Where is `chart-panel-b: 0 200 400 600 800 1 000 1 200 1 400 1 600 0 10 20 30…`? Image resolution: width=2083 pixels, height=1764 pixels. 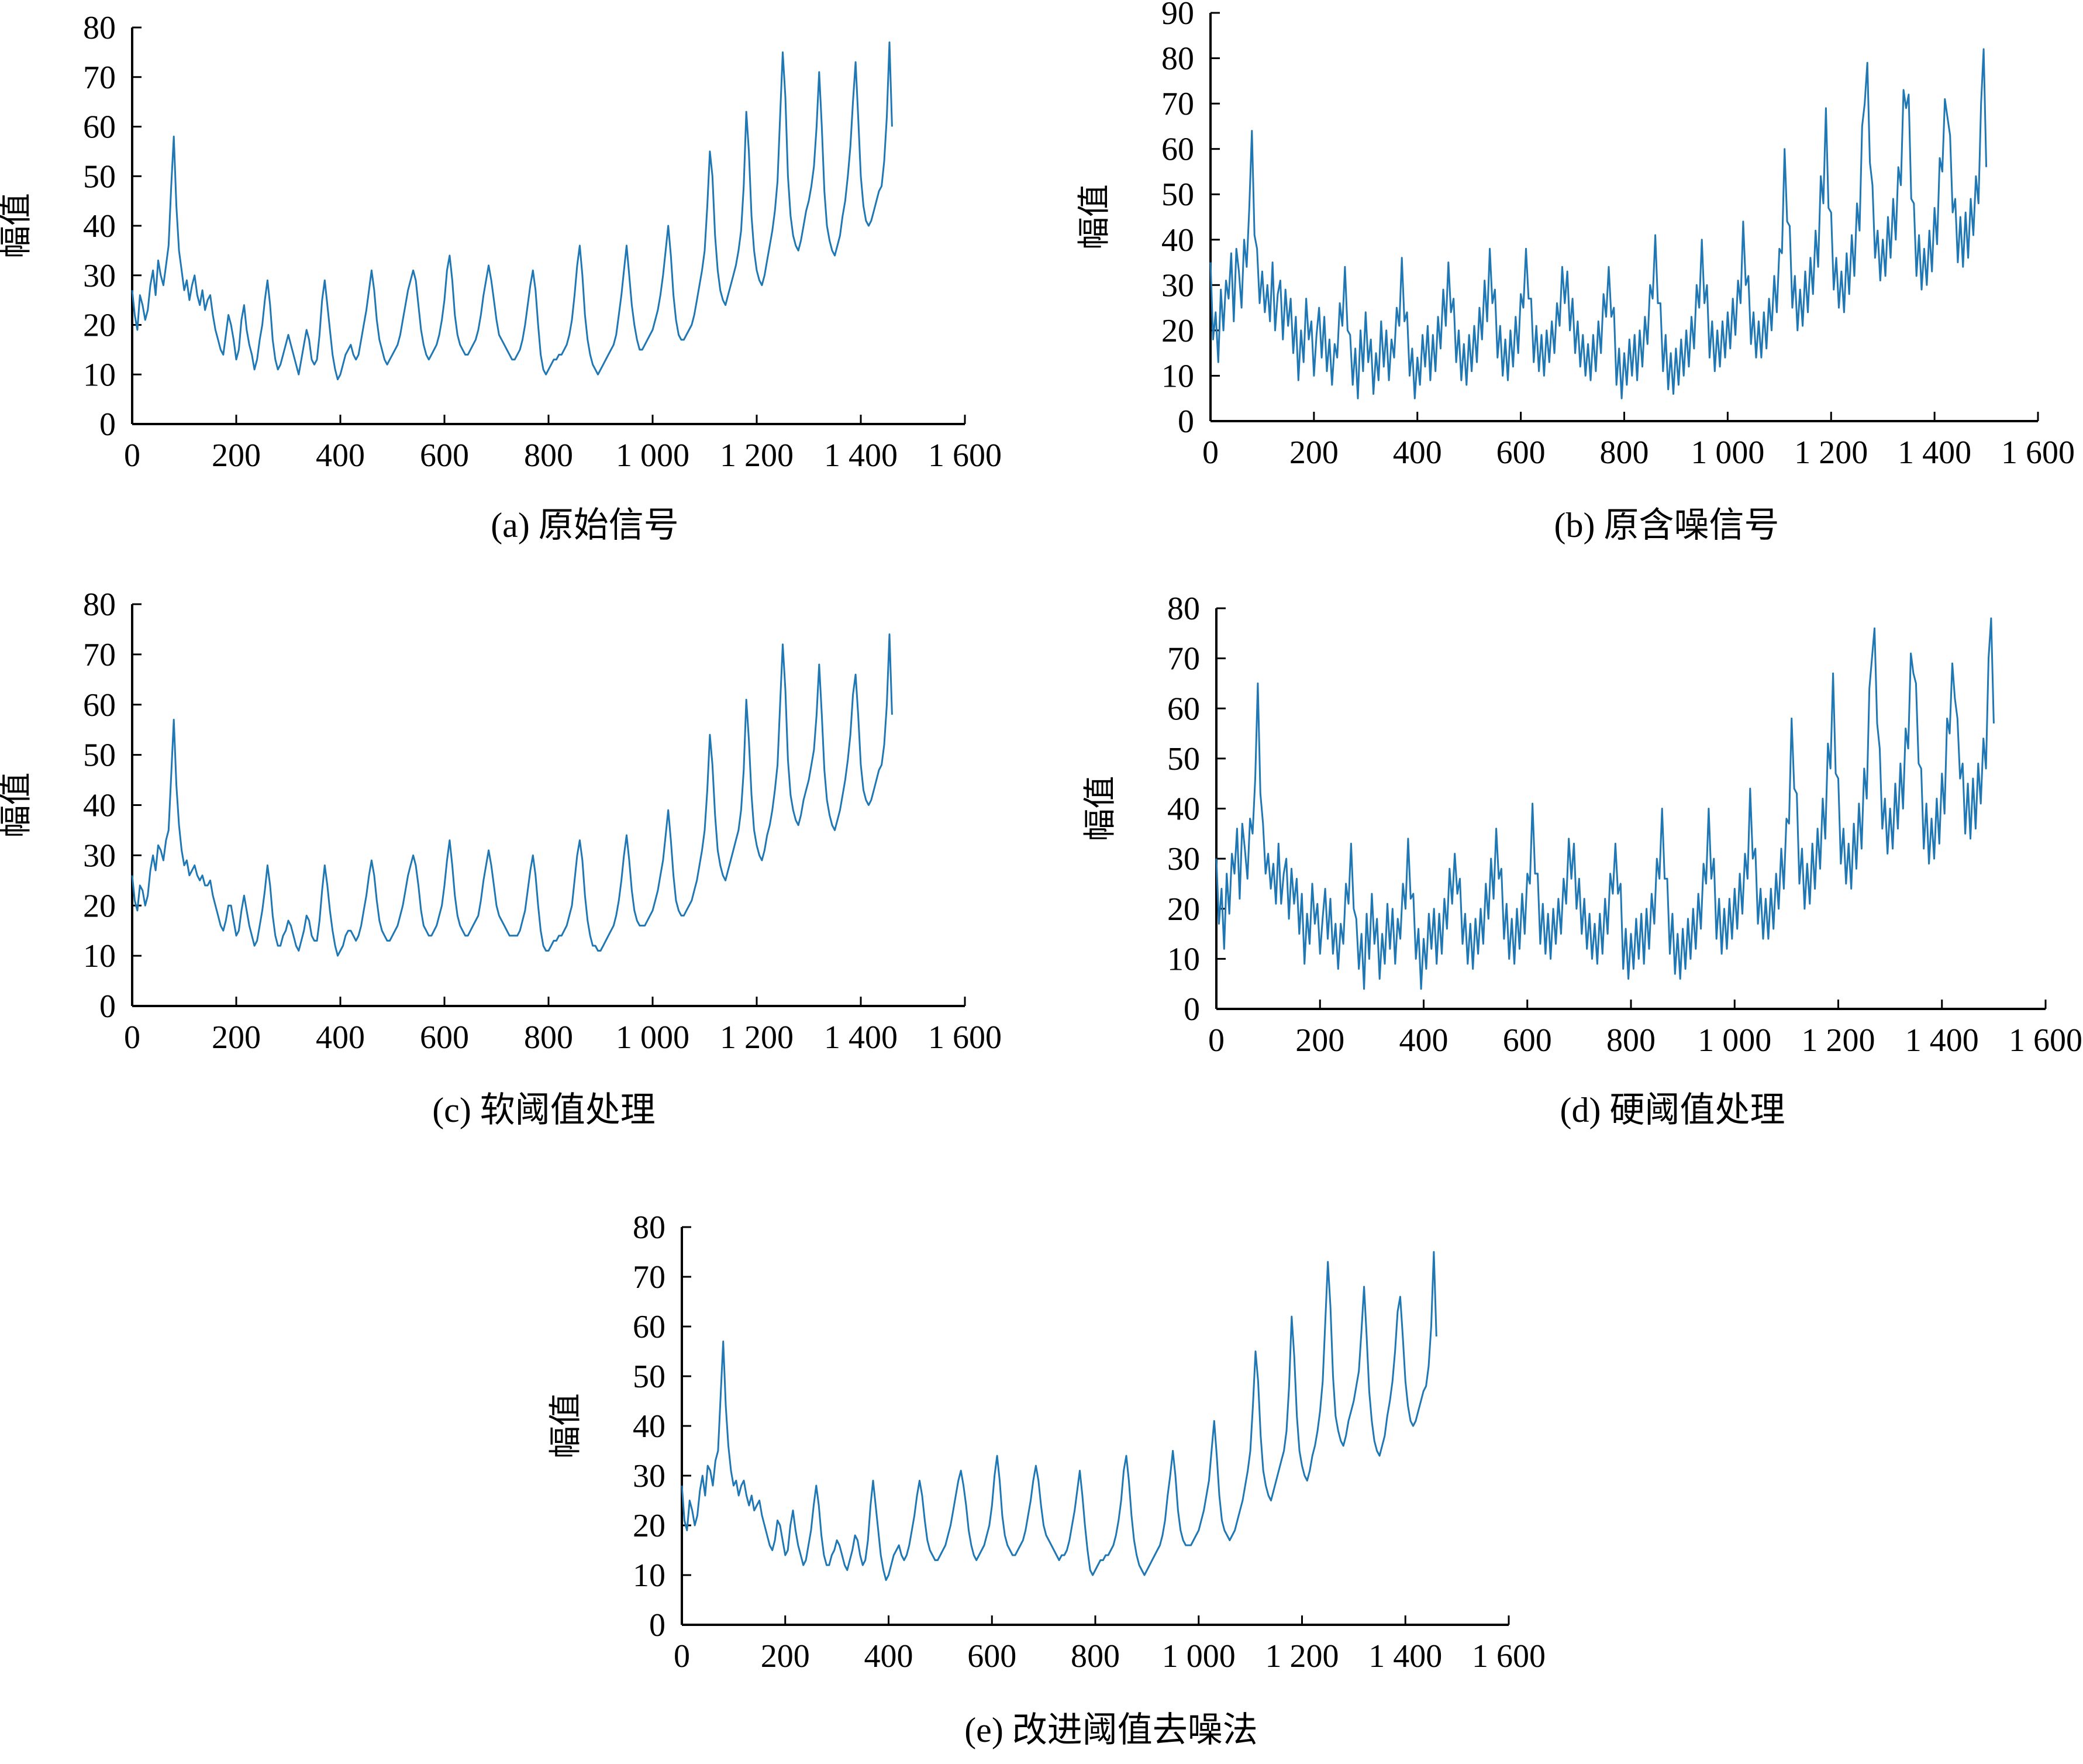 chart-panel-b: 0 200 400 600 800 1 000 1 200 1 400 1 600 0 10 20 30… is located at coordinates (1576, 272).